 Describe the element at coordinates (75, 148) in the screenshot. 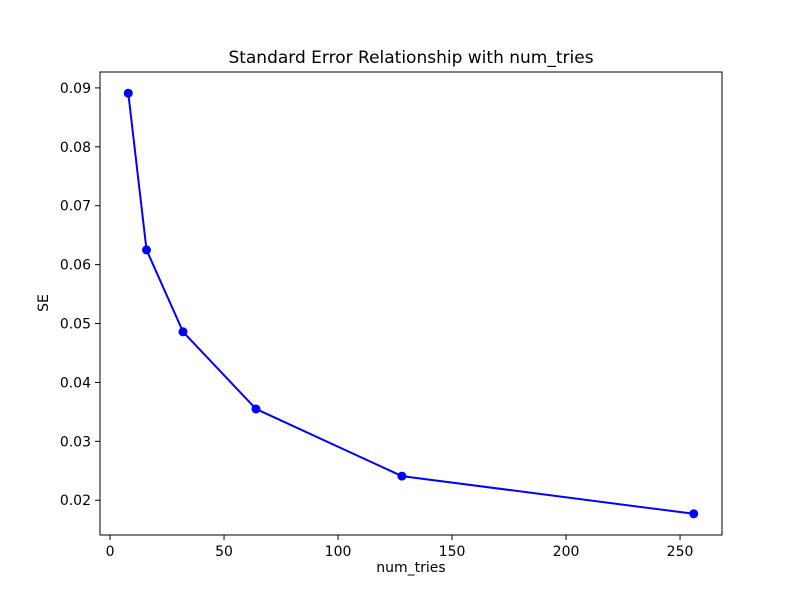

I see `y-tick-label: 0.08` at that location.